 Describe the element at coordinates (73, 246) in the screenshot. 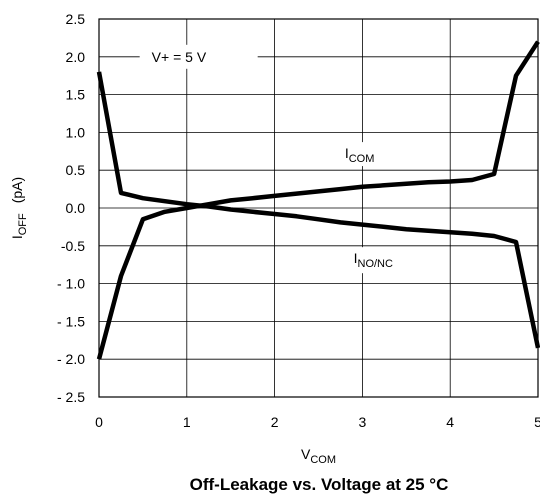

I see `y-tick-label: -0.5` at that location.